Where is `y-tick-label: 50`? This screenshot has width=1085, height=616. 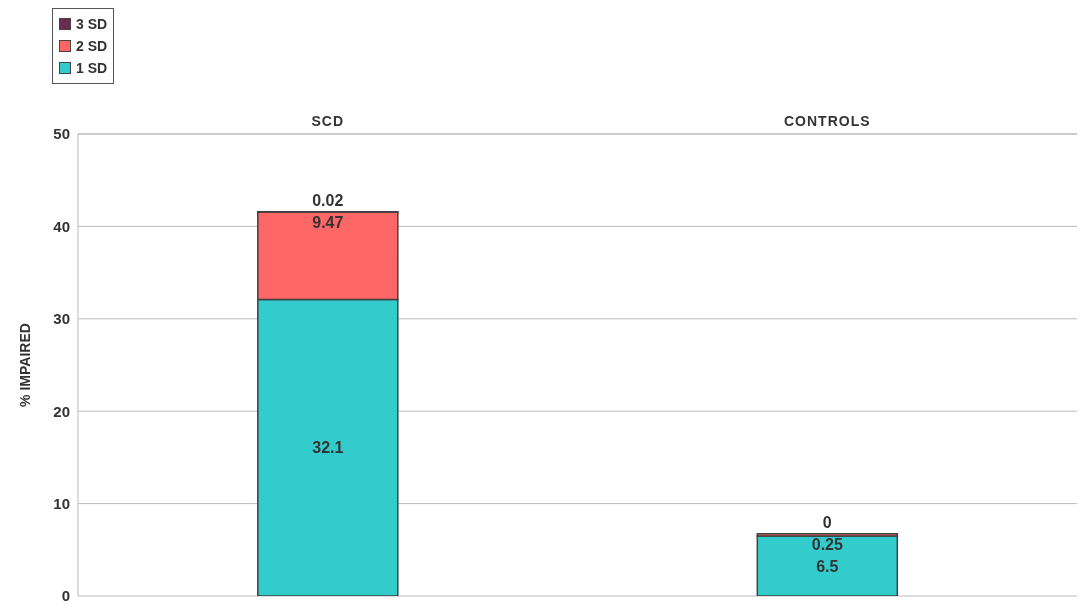
y-tick-label: 50 is located at coordinates (61, 134).